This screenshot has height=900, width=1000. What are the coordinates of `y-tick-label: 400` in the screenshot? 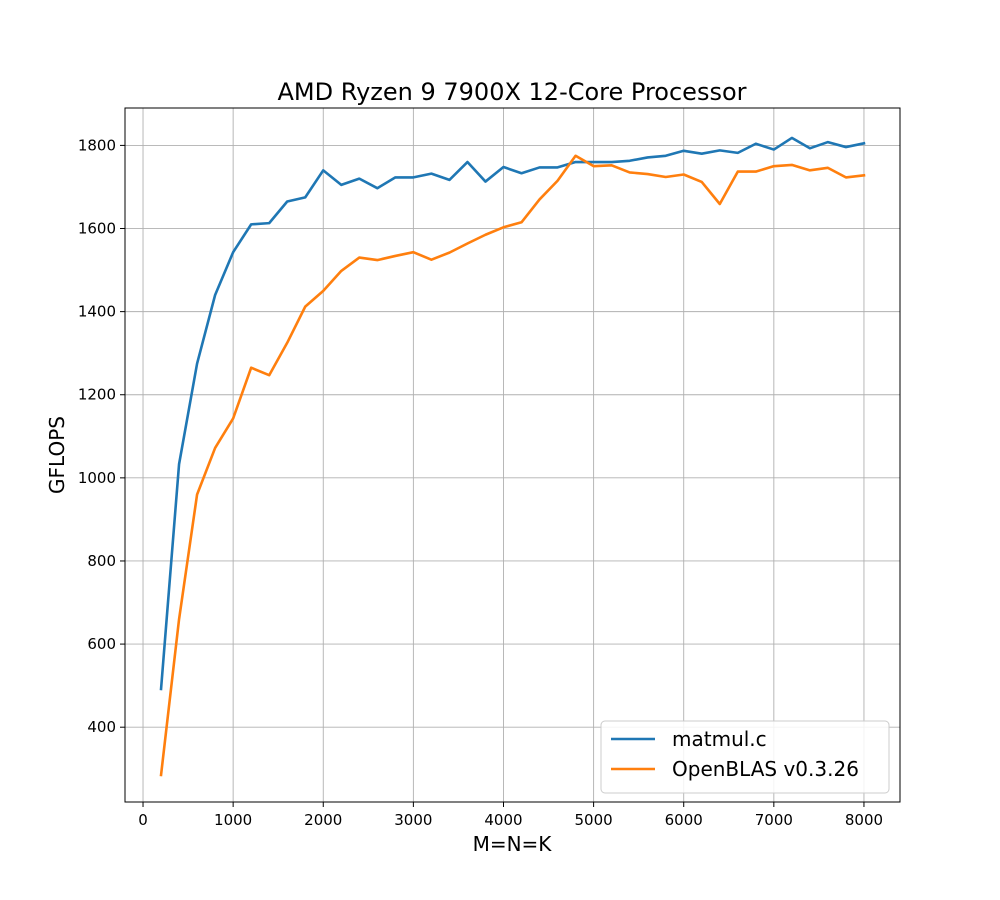 It's located at (101, 727).